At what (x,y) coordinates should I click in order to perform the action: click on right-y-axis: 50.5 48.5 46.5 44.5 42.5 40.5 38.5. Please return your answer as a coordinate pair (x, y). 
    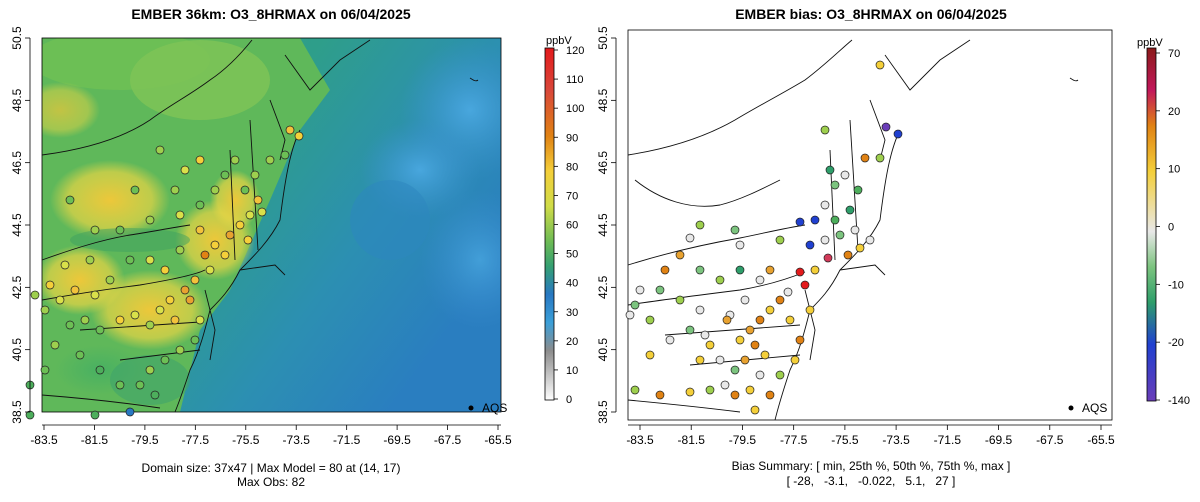
    Looking at the image, I should click on (606, 225).